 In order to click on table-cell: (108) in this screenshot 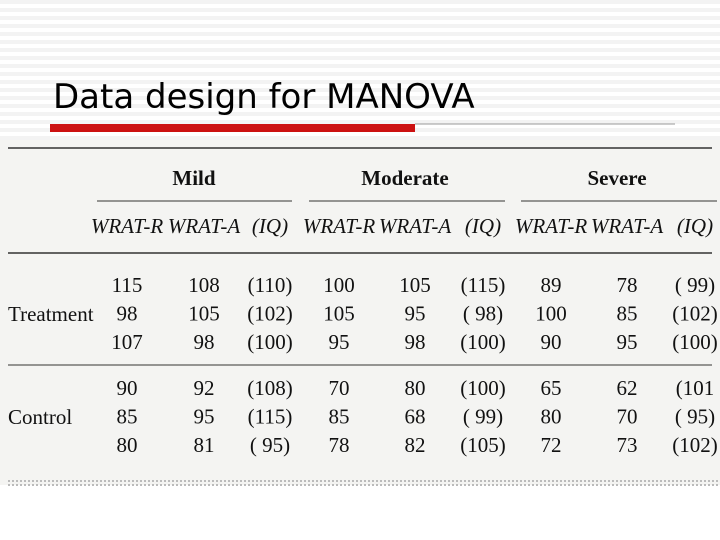, I will do `click(270, 388)`.